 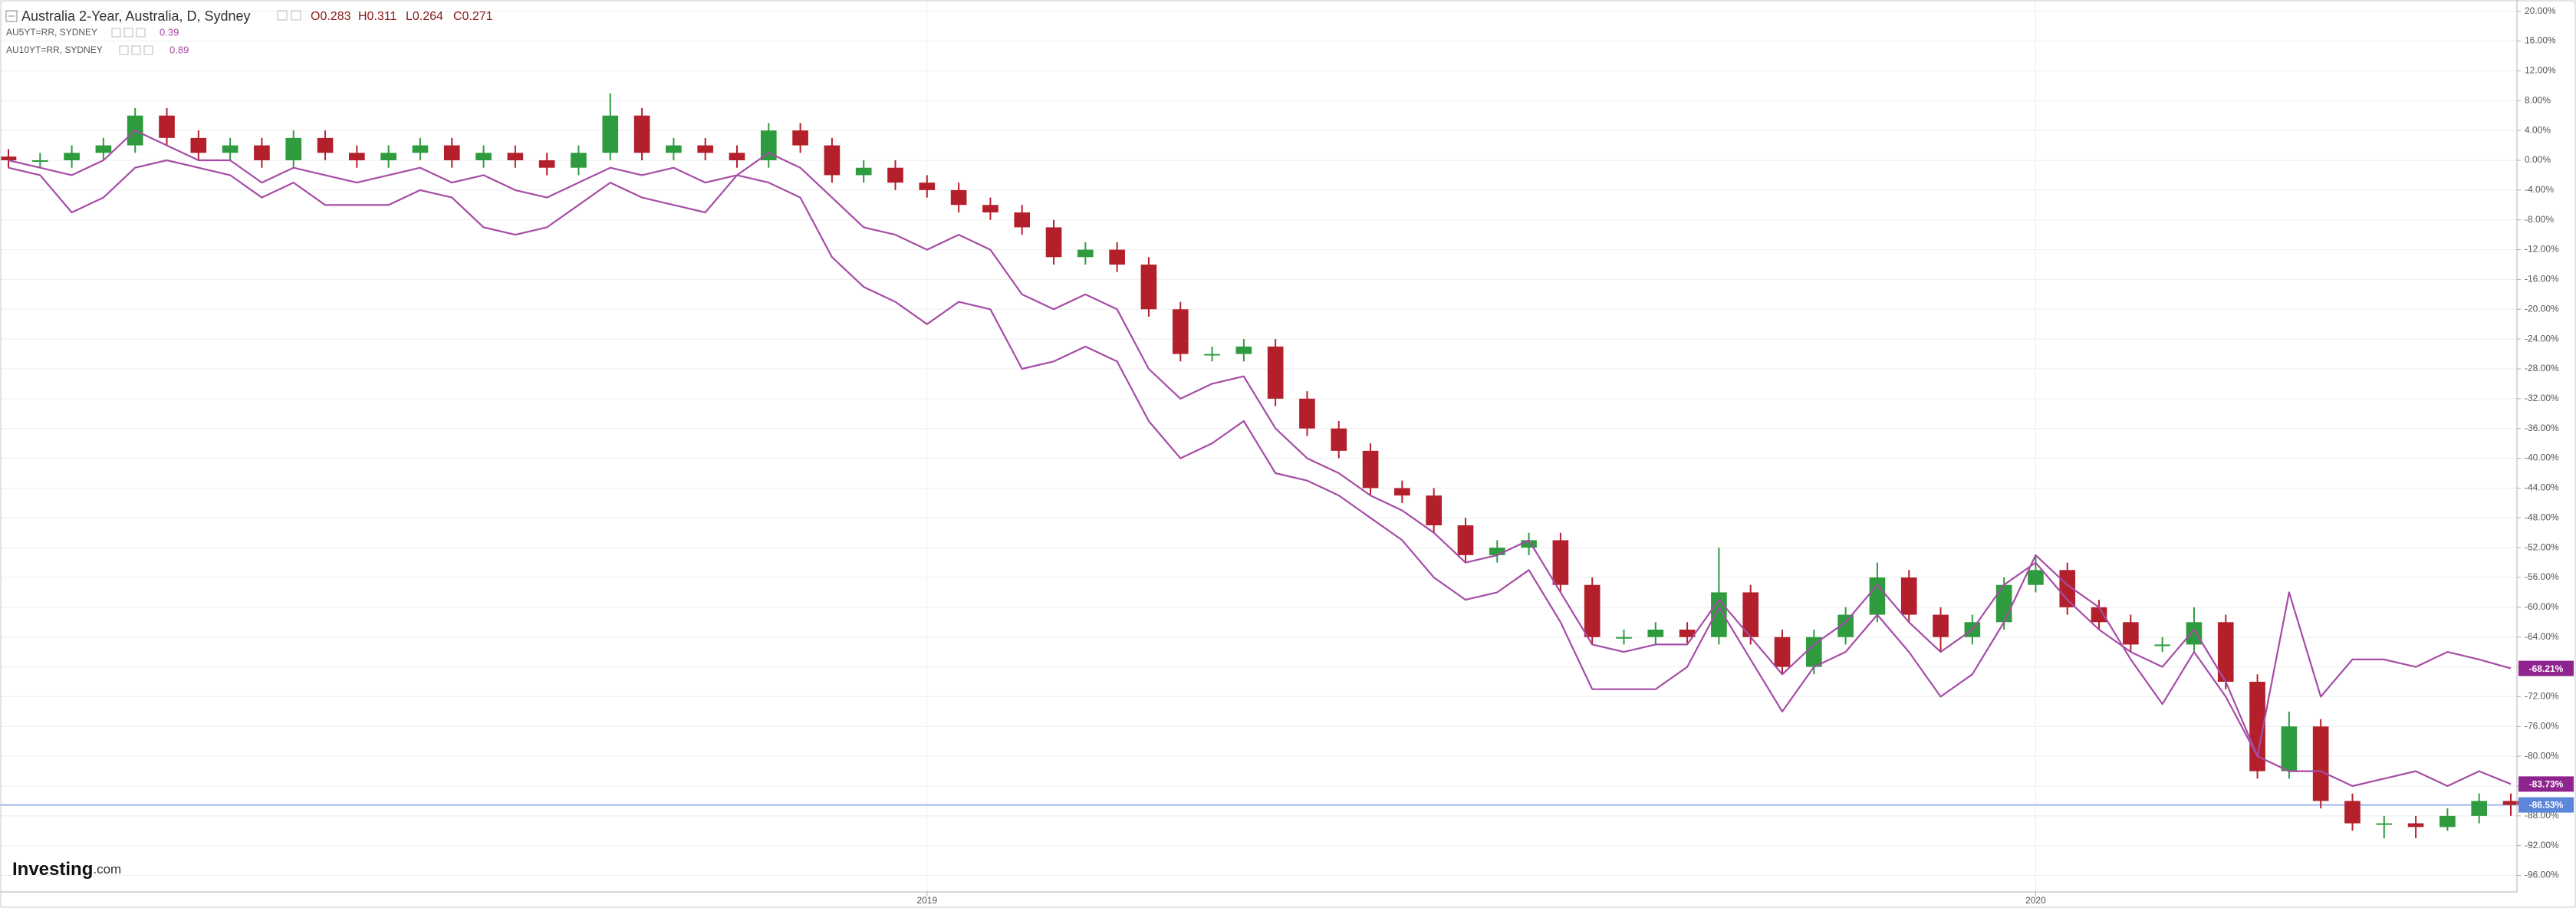 I want to click on y-tick-label: -20.00%, so click(x=2542, y=308).